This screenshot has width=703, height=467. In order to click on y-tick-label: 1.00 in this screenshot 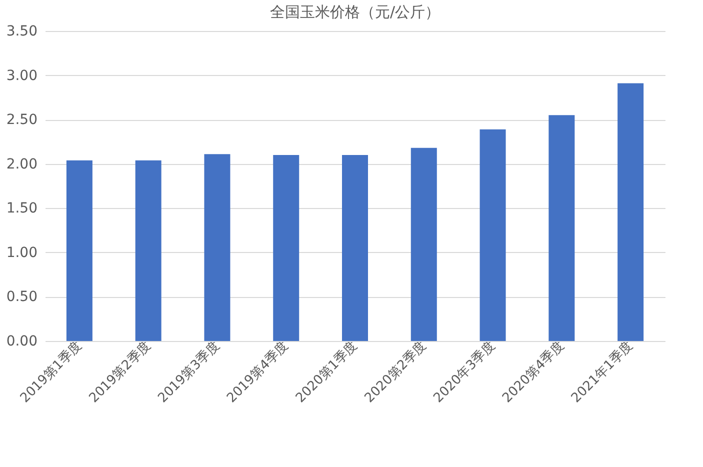, I will do `click(22, 252)`.